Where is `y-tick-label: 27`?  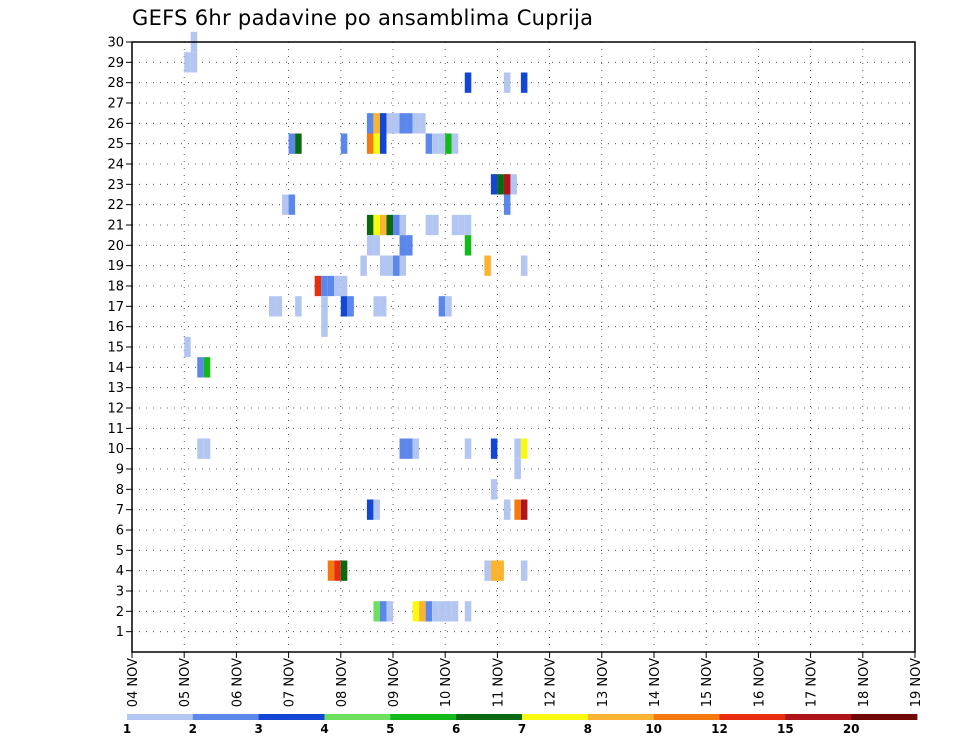
y-tick-label: 27 is located at coordinates (115, 104).